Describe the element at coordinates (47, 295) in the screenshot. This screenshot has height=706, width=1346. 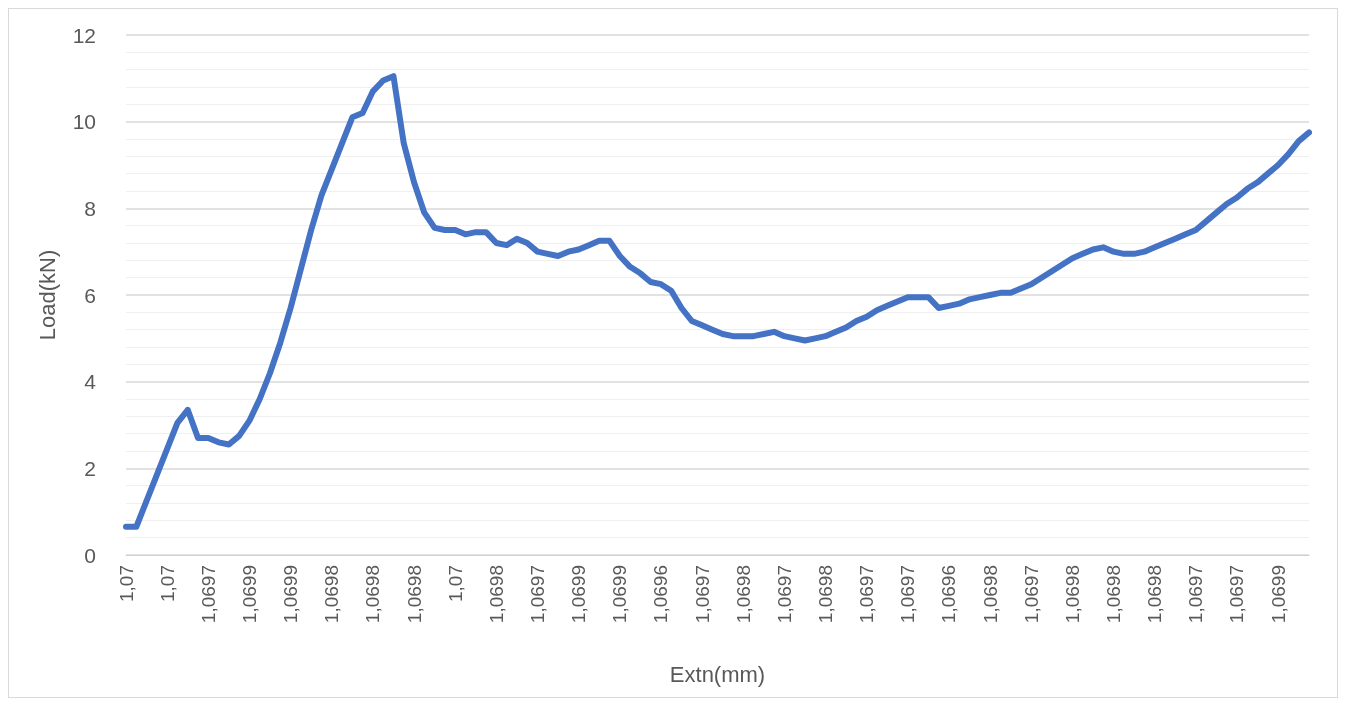
I see `y-axis-title: Load(kN)` at that location.